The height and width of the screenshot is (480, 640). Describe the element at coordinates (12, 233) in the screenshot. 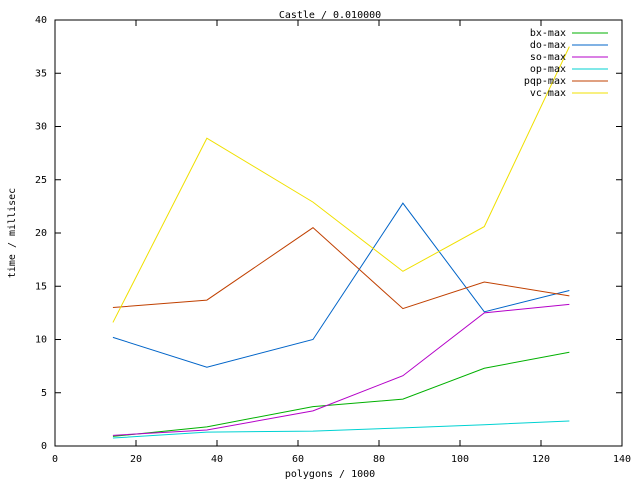

I see `y-axis-label: time / millisec` at that location.